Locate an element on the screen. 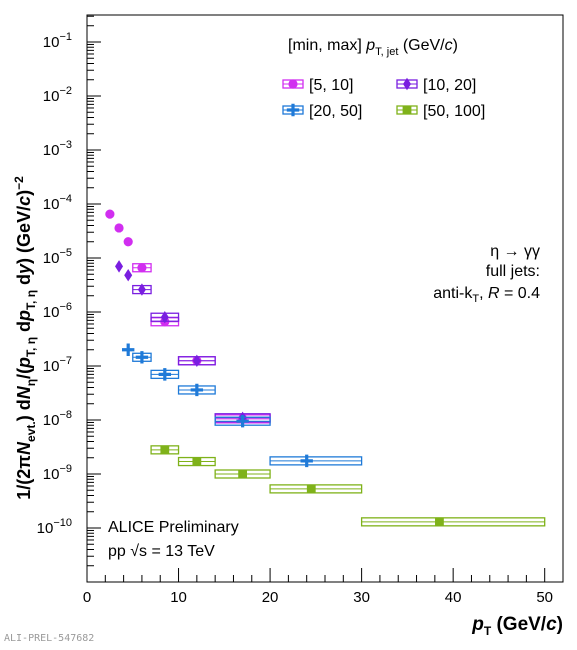 The height and width of the screenshot is (650, 577). caption-energy: pp √s = 13 TeV is located at coordinates (161, 551).